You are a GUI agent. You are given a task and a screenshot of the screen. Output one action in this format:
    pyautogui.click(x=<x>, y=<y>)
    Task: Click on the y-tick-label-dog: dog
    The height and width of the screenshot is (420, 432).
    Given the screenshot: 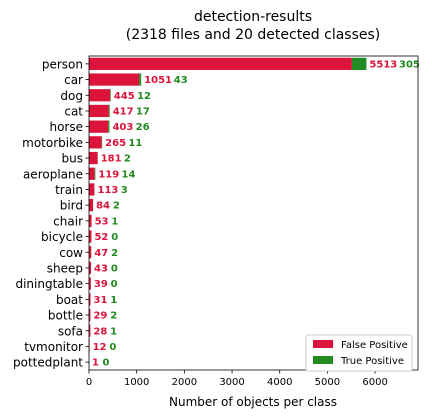 What is the action you would take?
    pyautogui.click(x=71, y=96)
    